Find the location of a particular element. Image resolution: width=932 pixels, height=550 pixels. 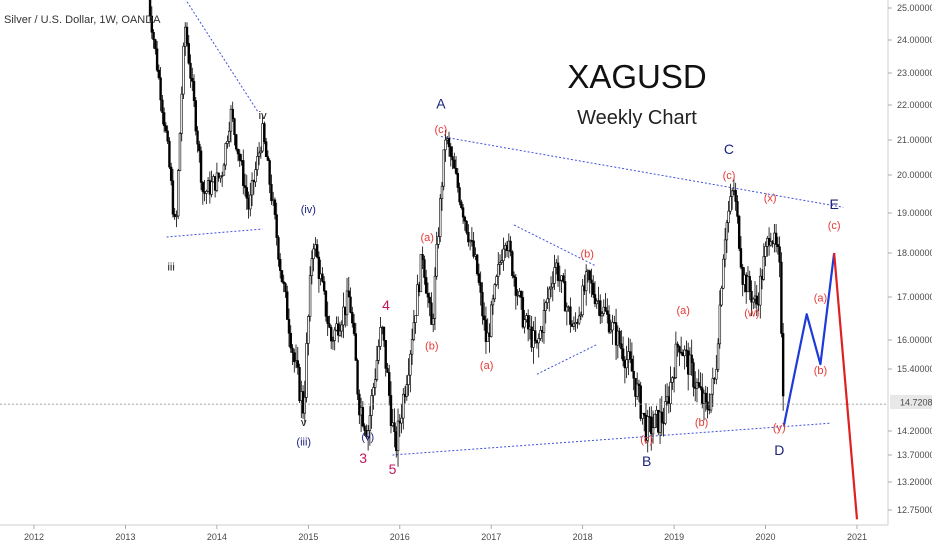

wave-label: 5 is located at coordinates (393, 469).